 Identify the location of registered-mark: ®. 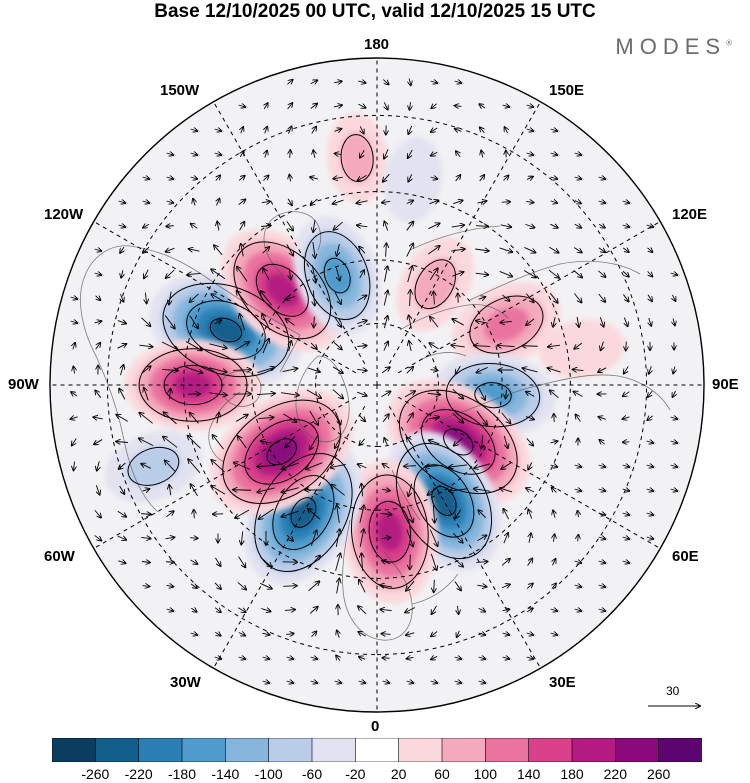
(729, 43).